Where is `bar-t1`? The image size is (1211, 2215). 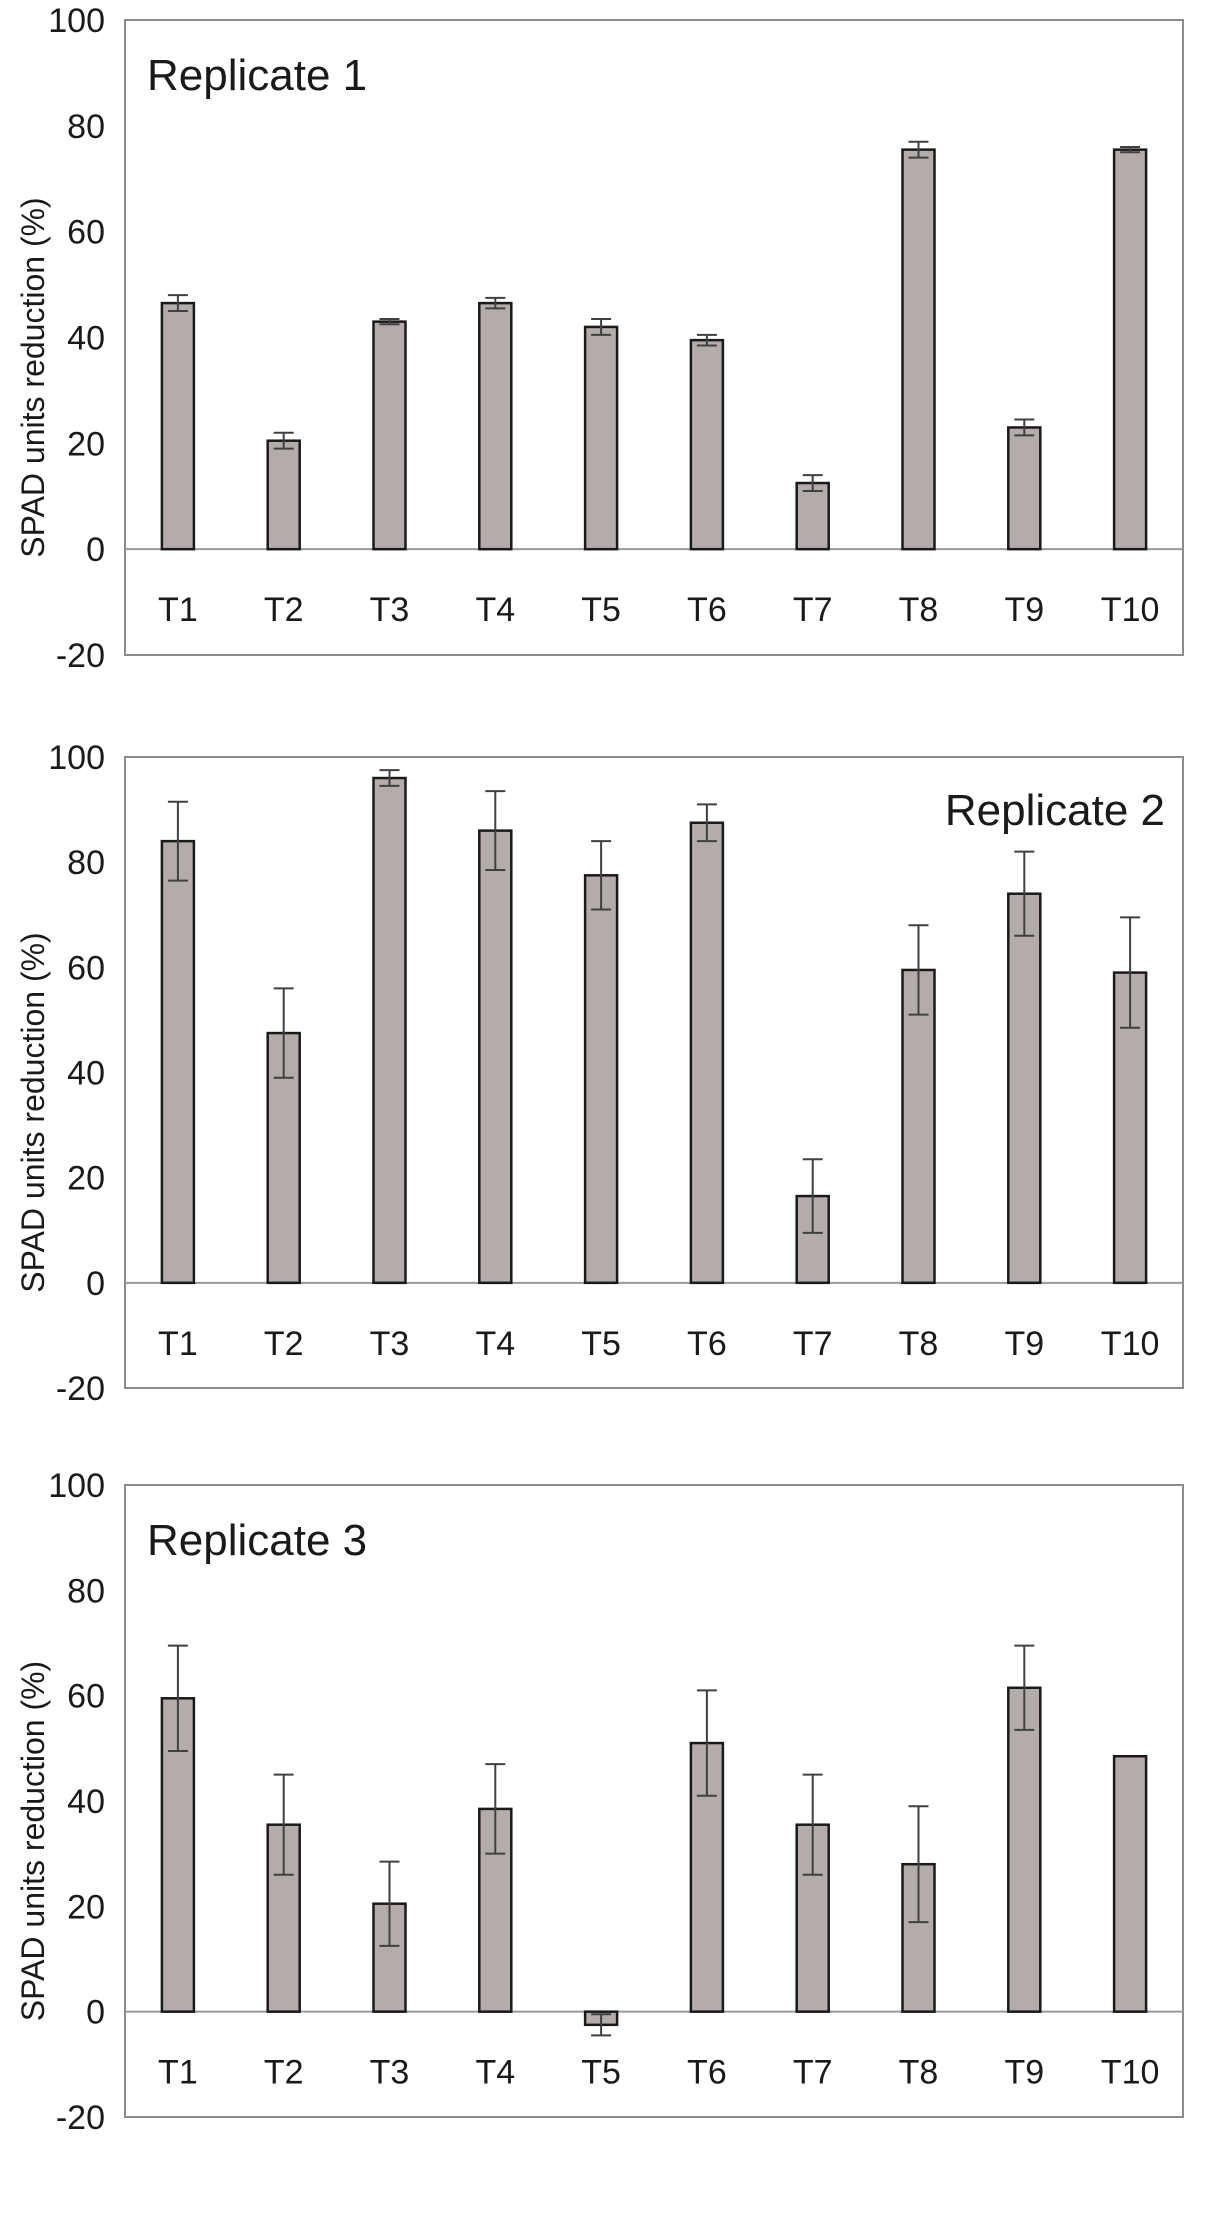
bar-t1 is located at coordinates (178, 426).